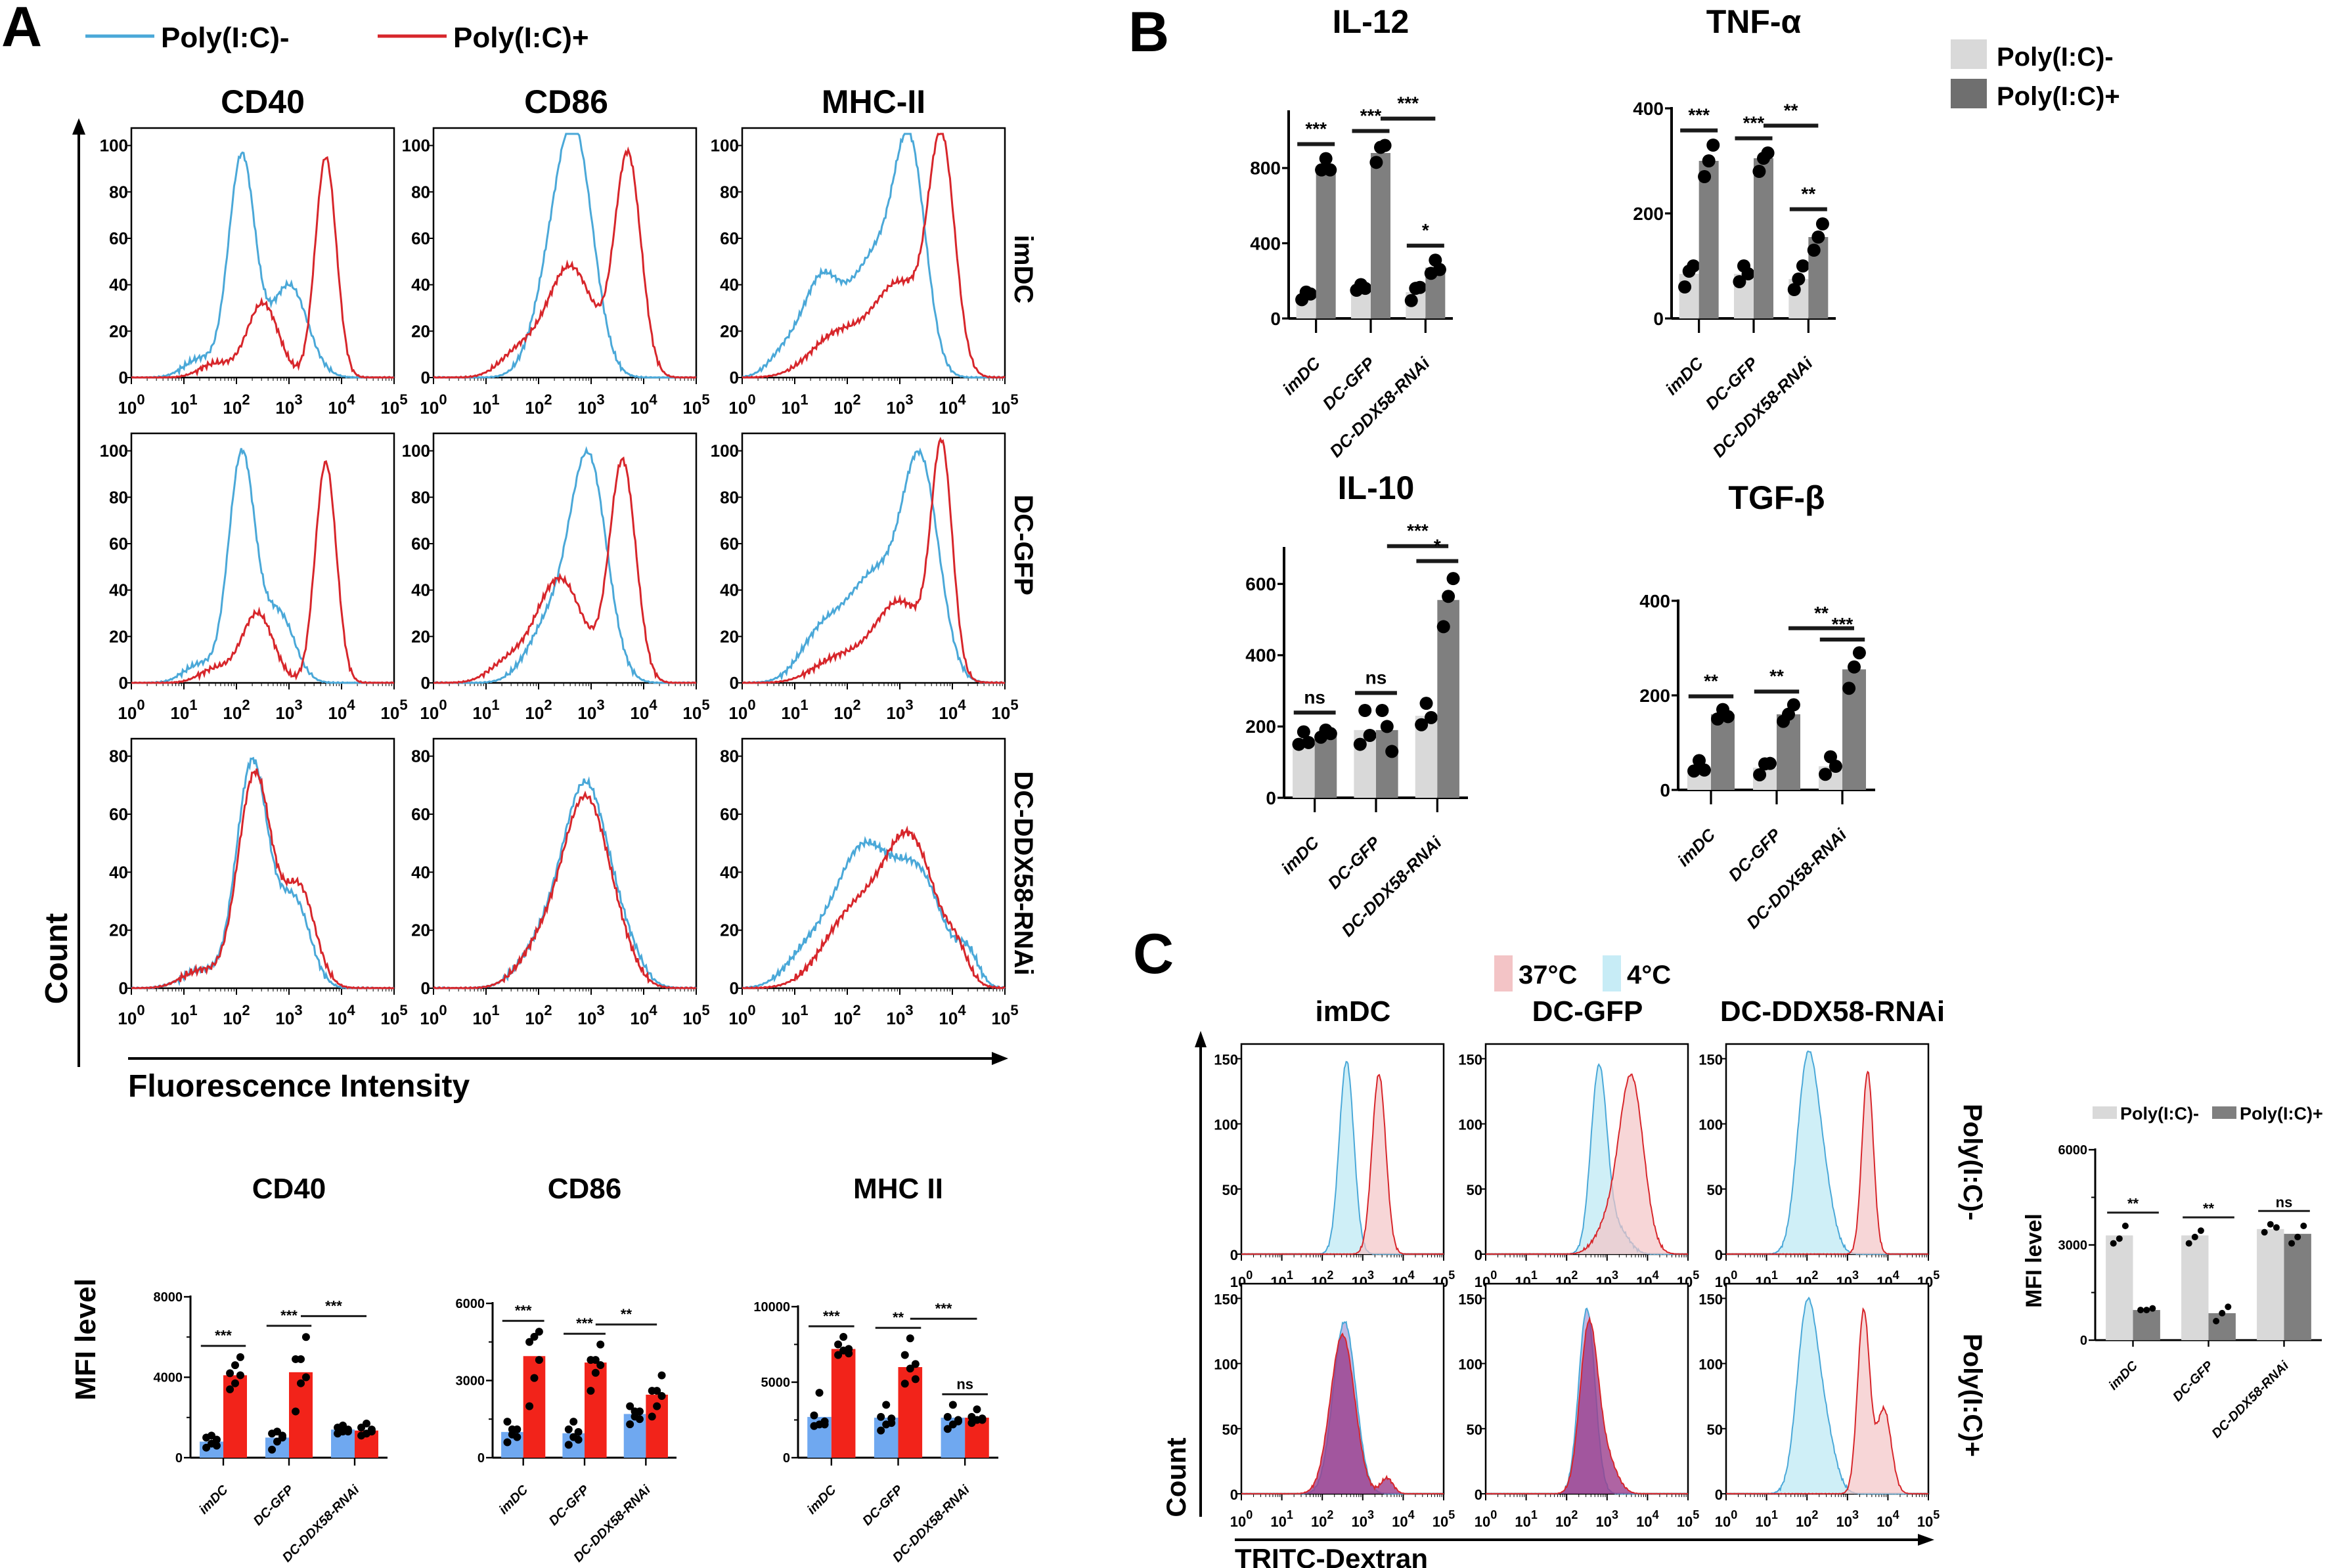  What do you see at coordinates (1654, 696) in the screenshot?
I see `y-tick-label: 200` at bounding box center [1654, 696].